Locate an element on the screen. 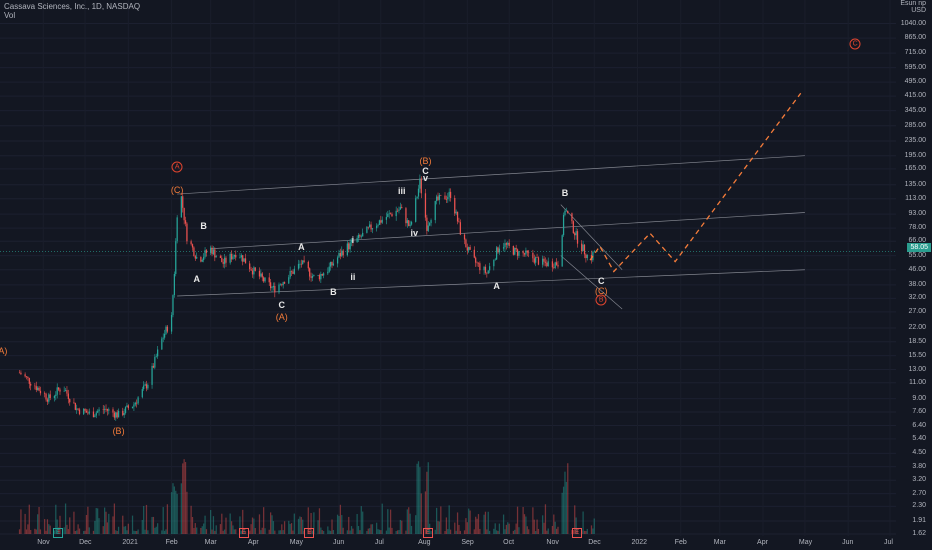  price-tick-label: 235.00 is located at coordinates (915, 140).